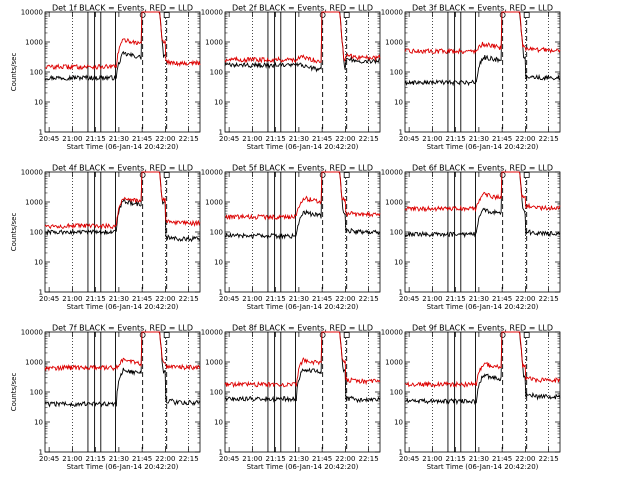  What do you see at coordinates (302, 8) in the screenshot?
I see `panel-title: Det 2f BLACK = Events, RED = LLD` at bounding box center [302, 8].